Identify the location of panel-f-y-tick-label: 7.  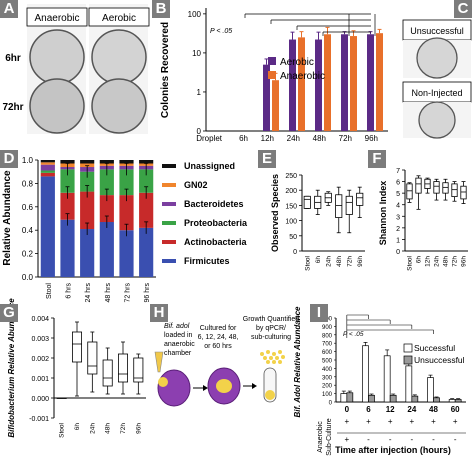
(398, 171).